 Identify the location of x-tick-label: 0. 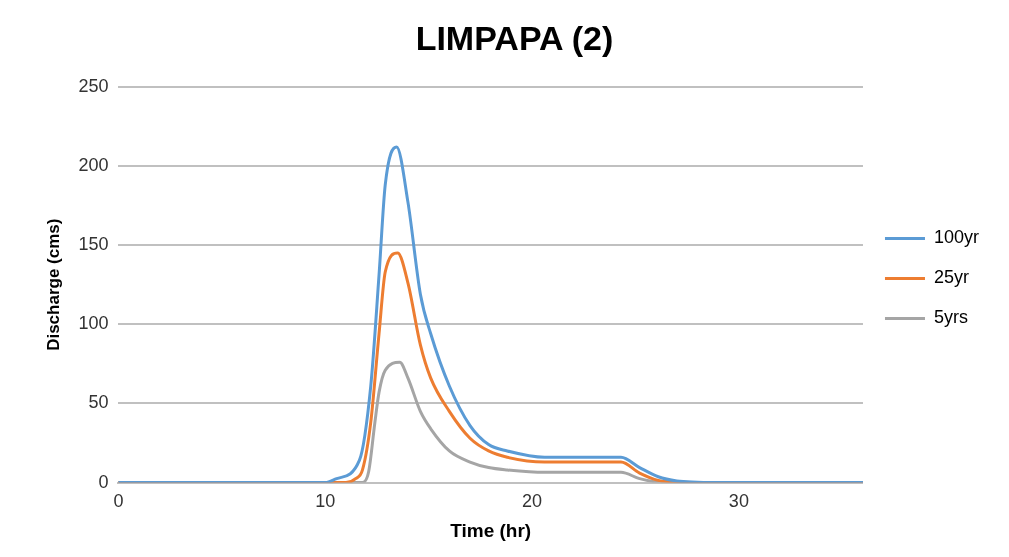
(118, 501).